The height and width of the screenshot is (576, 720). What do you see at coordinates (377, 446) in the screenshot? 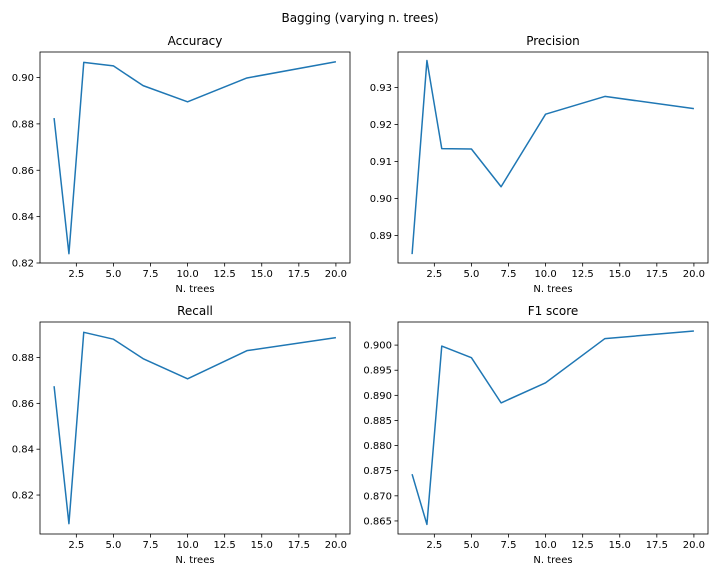
I see `y-tick-label: 0.880` at bounding box center [377, 446].